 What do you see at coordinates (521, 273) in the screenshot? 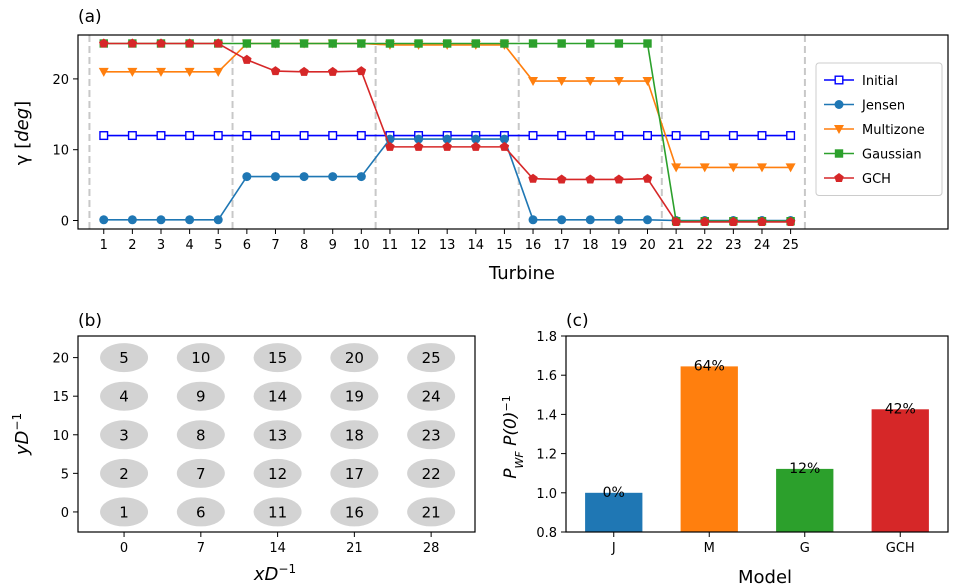
I see `panel-a-xlabel: Turbine` at bounding box center [521, 273].